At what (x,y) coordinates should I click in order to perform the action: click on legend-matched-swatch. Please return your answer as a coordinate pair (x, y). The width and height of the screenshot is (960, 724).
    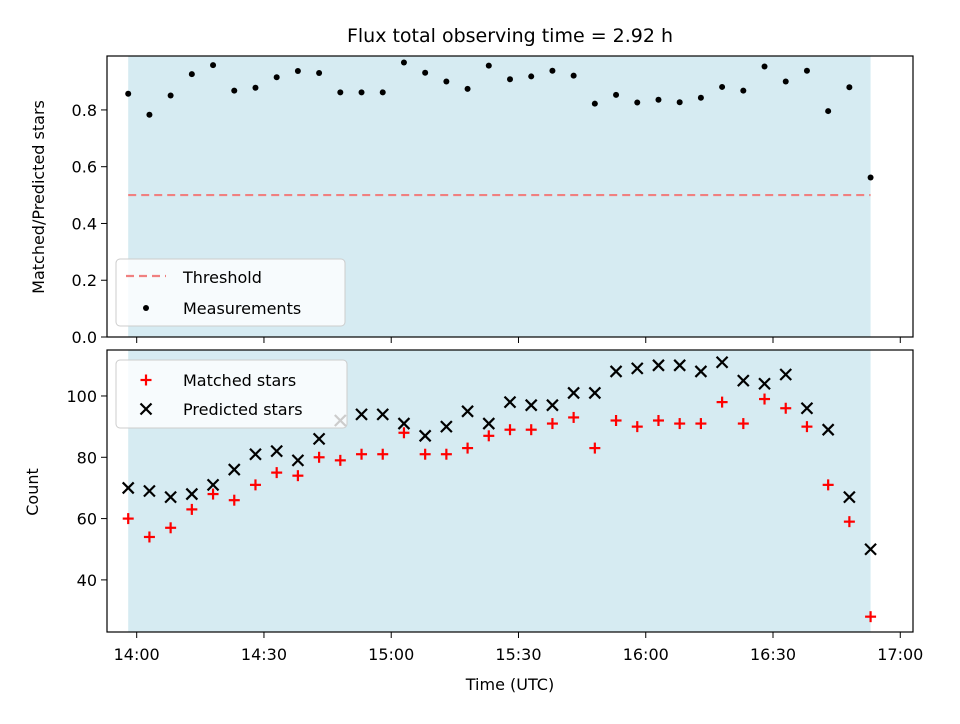
    Looking at the image, I should click on (146, 380).